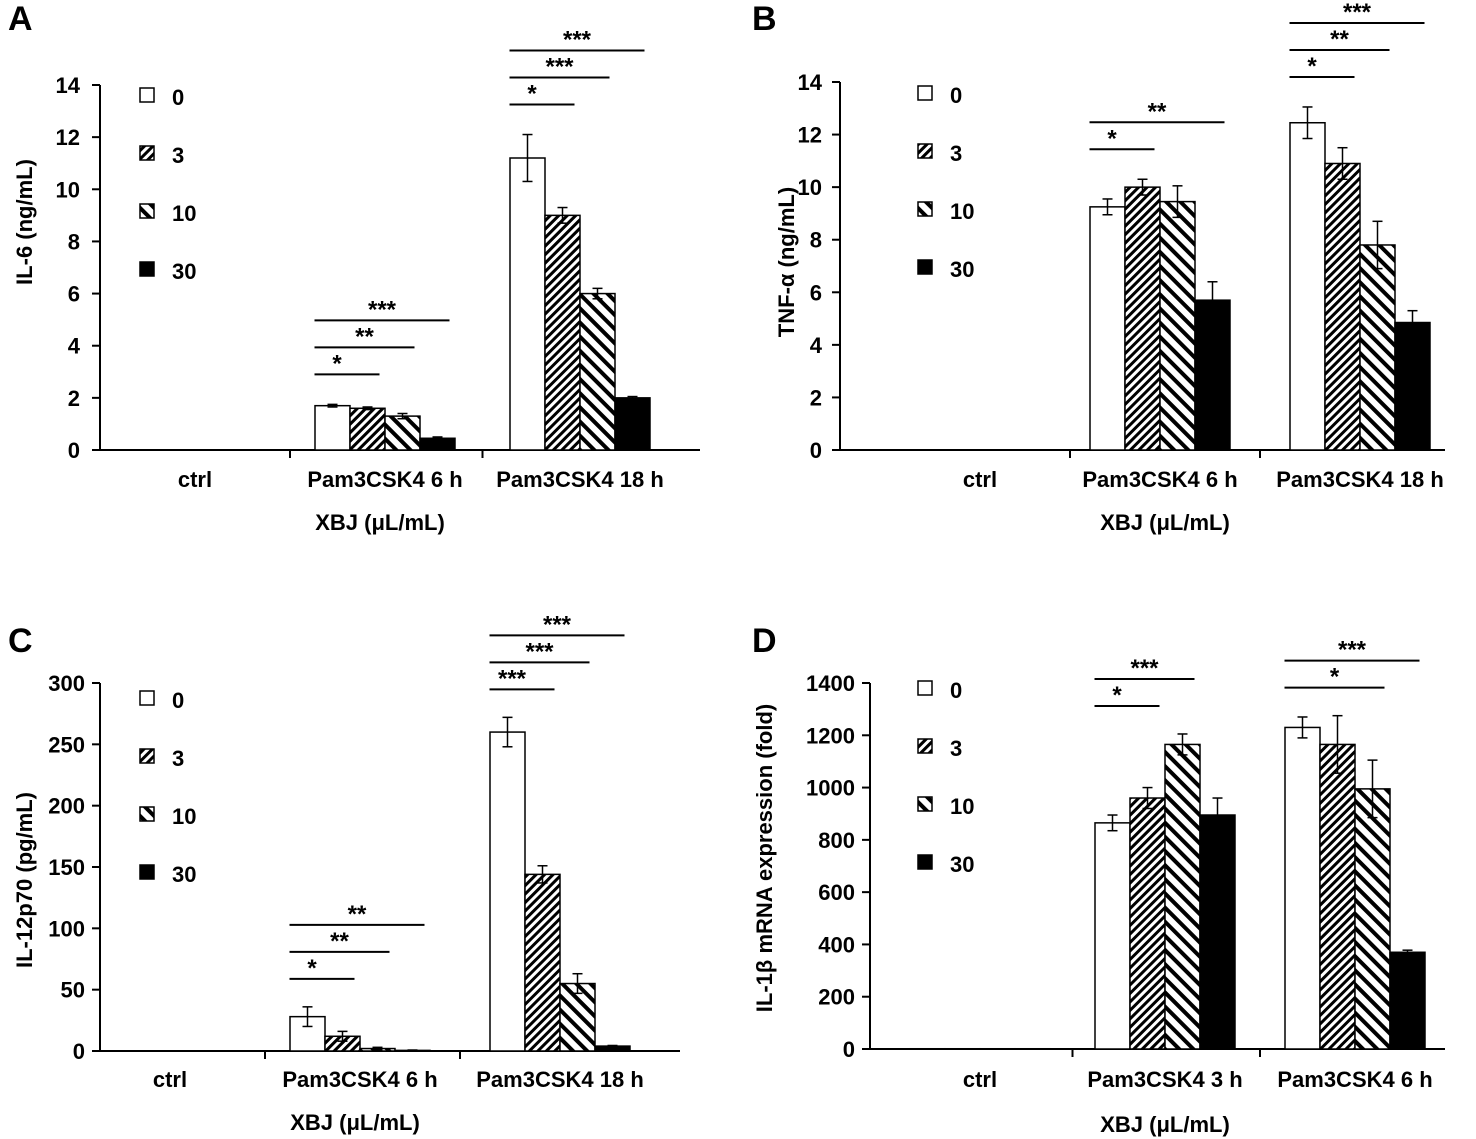 This screenshot has height=1139, width=1476. I want to click on panel-letter: B, so click(764, 19).